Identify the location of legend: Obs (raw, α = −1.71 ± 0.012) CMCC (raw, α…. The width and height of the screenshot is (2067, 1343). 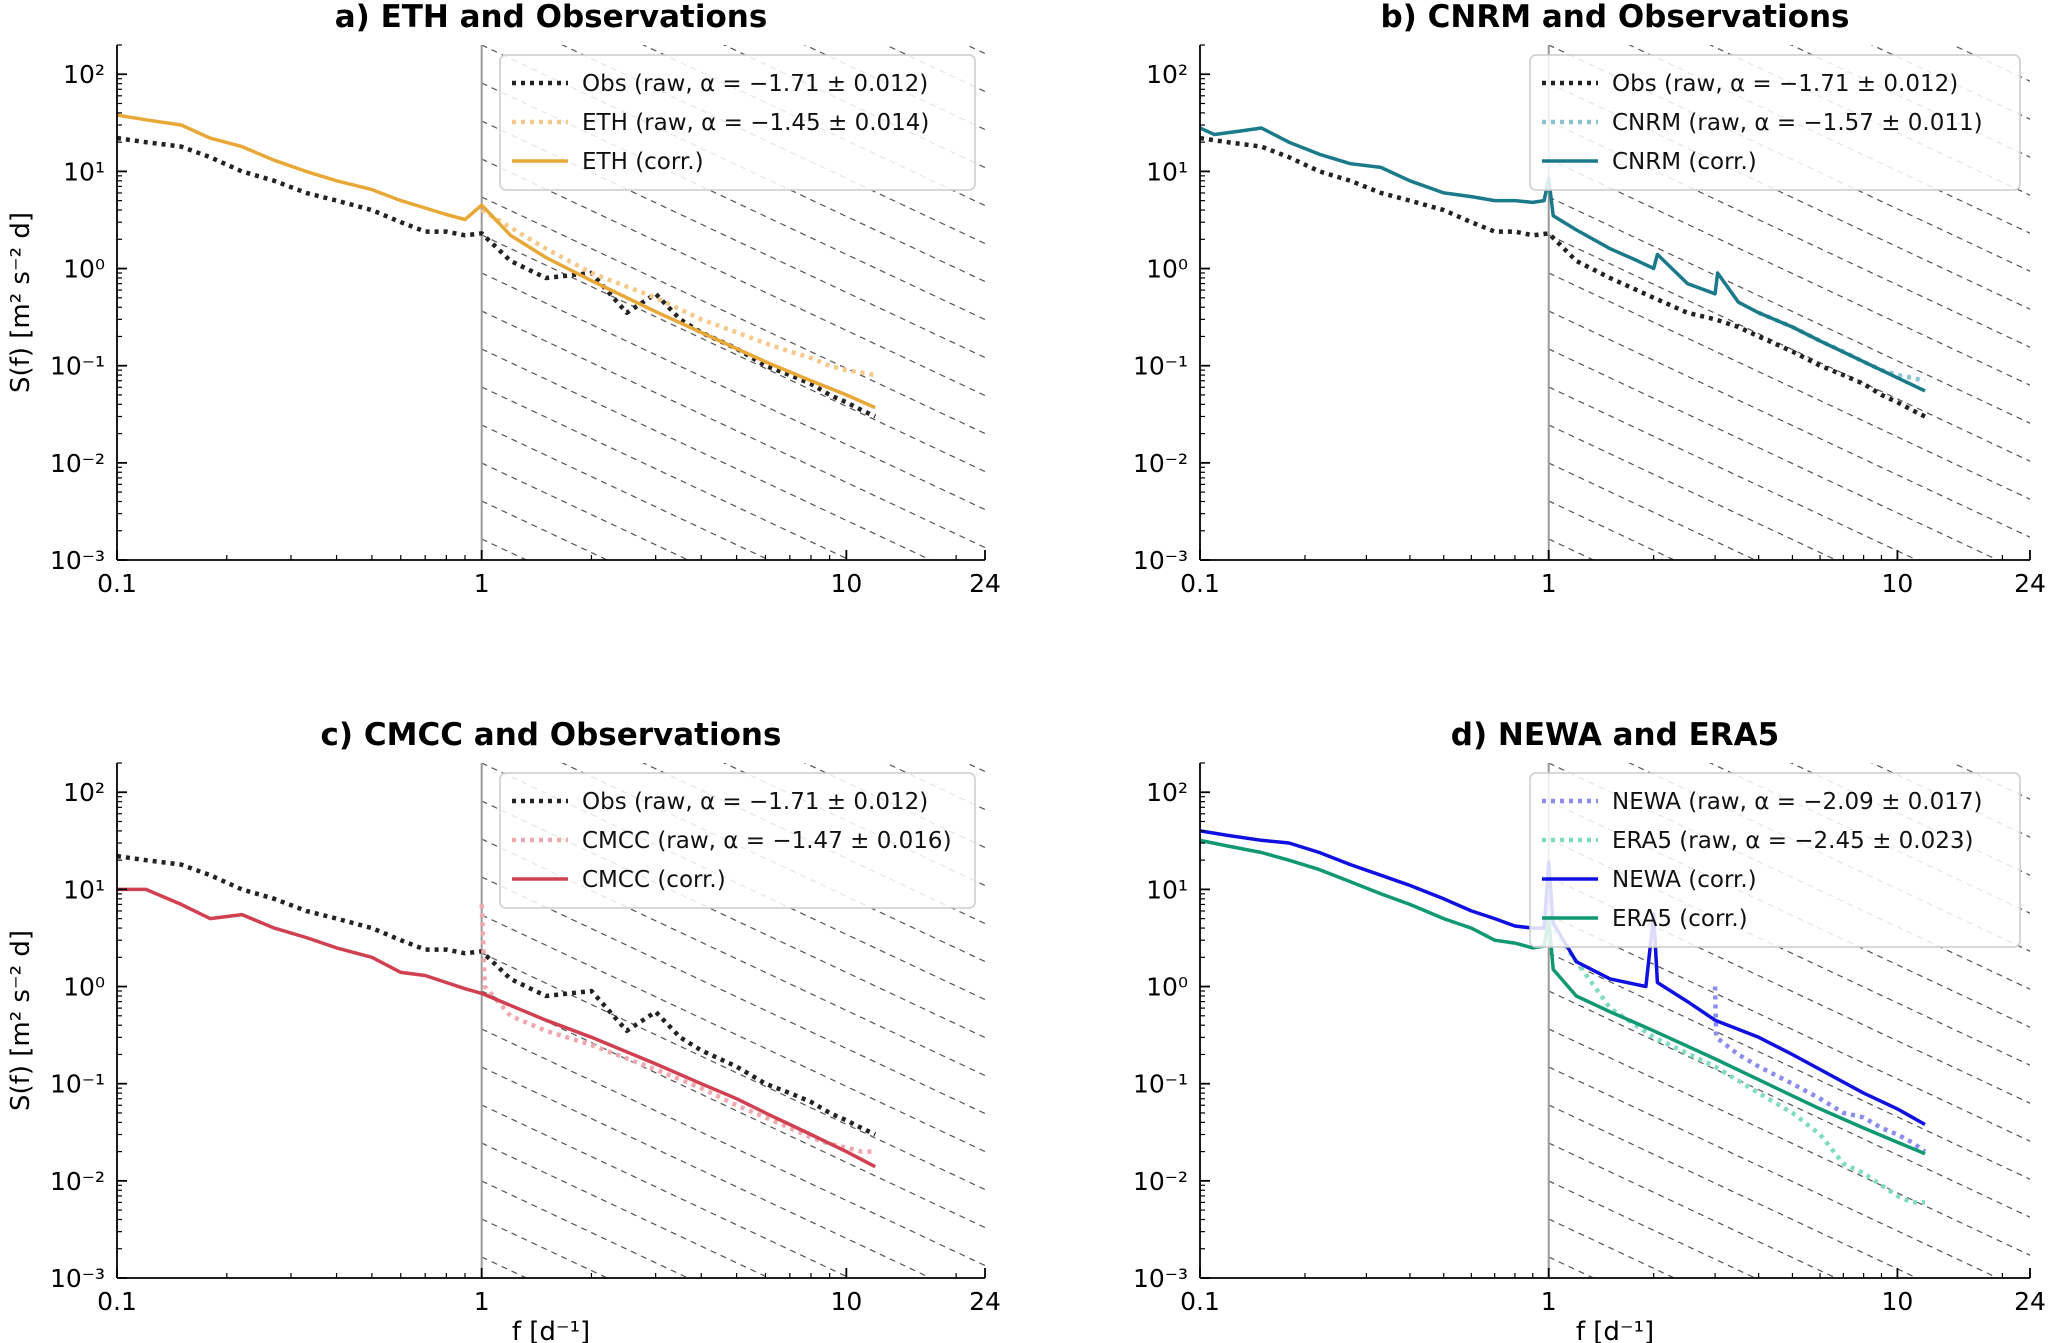
(737, 840).